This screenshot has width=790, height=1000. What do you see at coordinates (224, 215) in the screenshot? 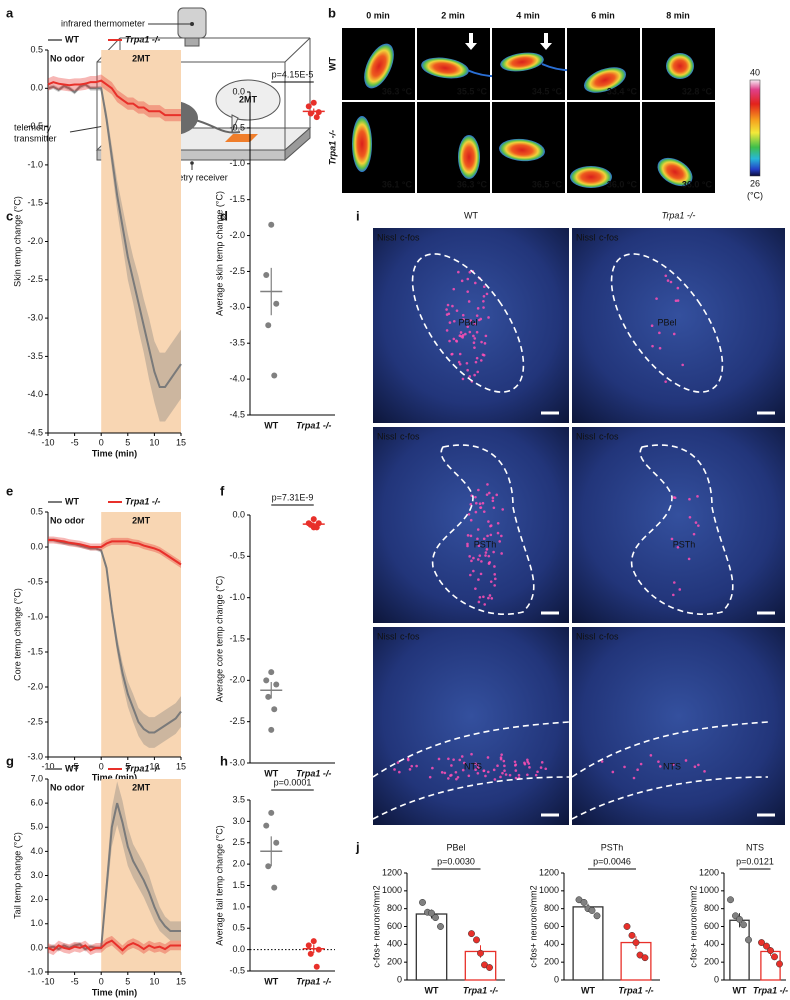
I see `panel-label: d` at bounding box center [224, 215].